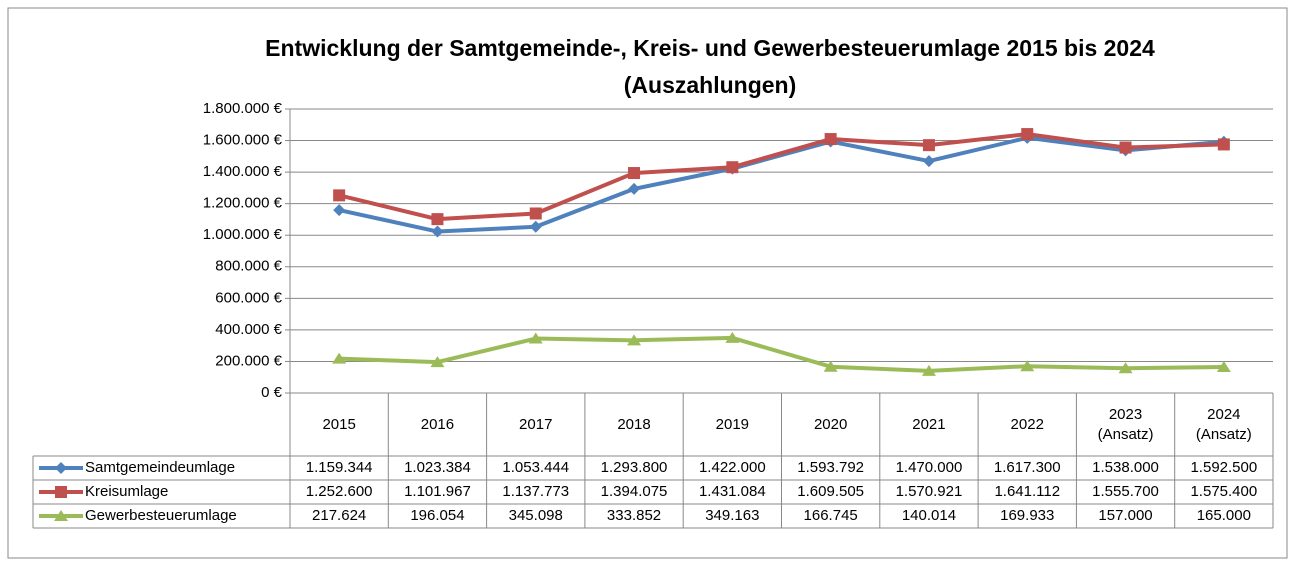 The image size is (1295, 567). What do you see at coordinates (929, 467) in the screenshot?
I see `data-label: 1.470.000` at bounding box center [929, 467].